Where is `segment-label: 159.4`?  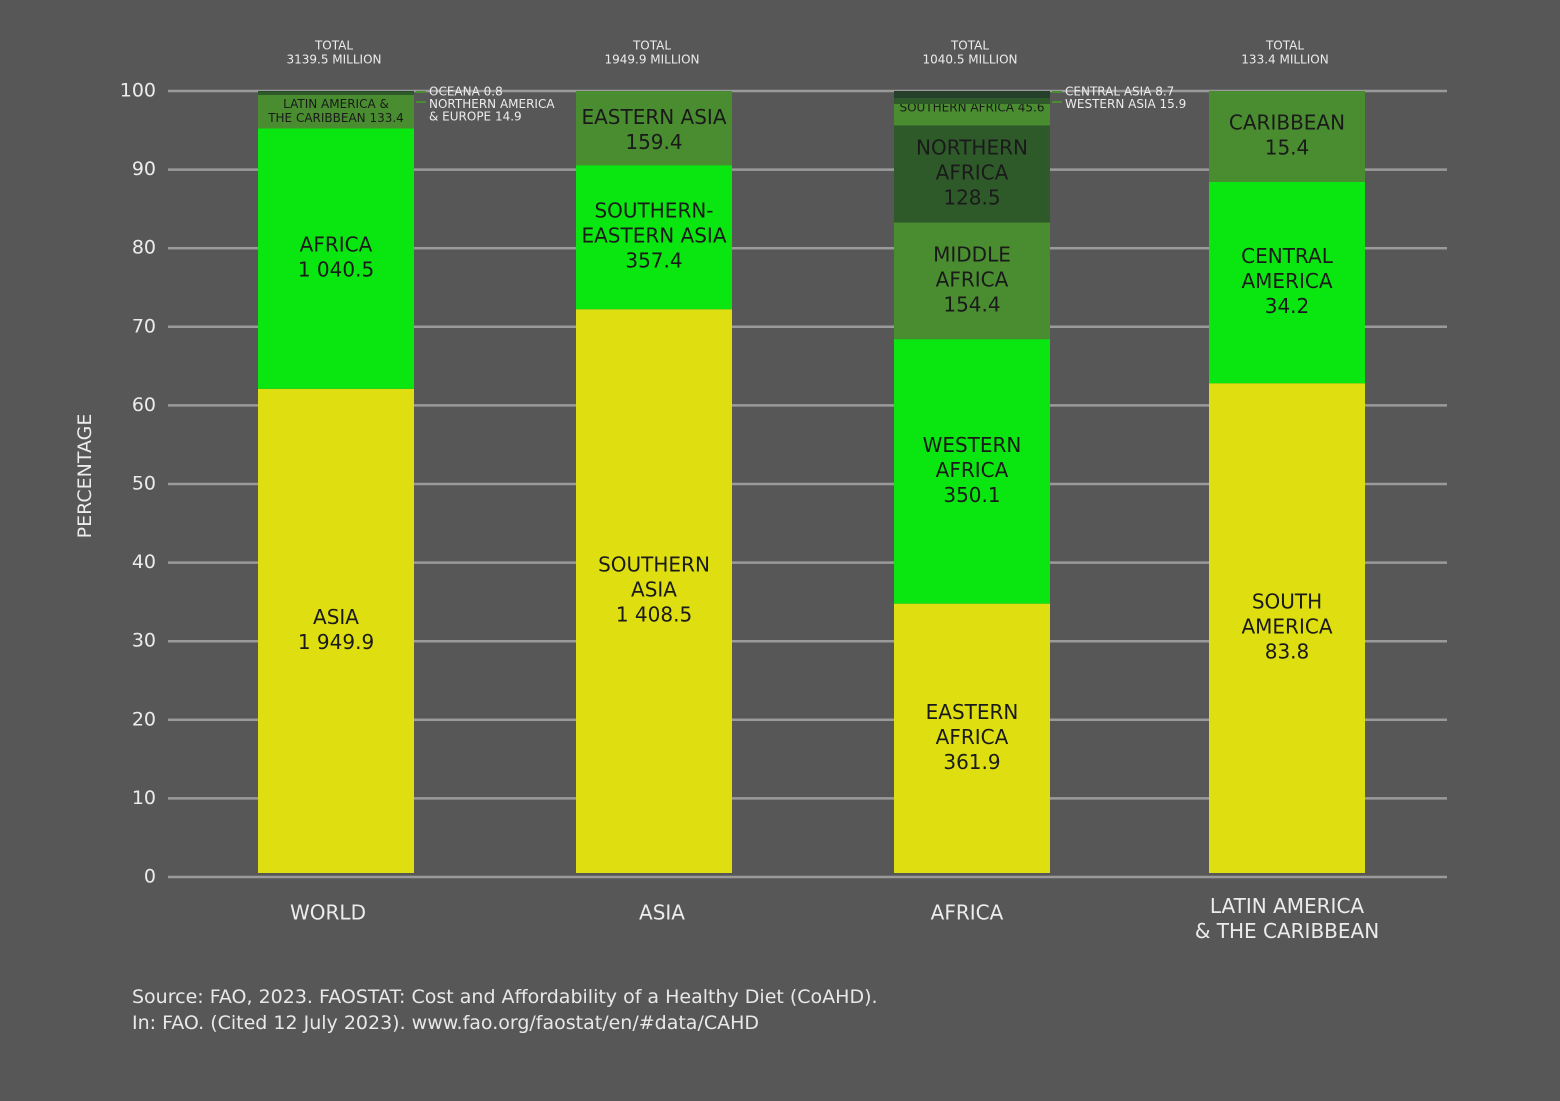 segment-label: 159.4 is located at coordinates (653, 142).